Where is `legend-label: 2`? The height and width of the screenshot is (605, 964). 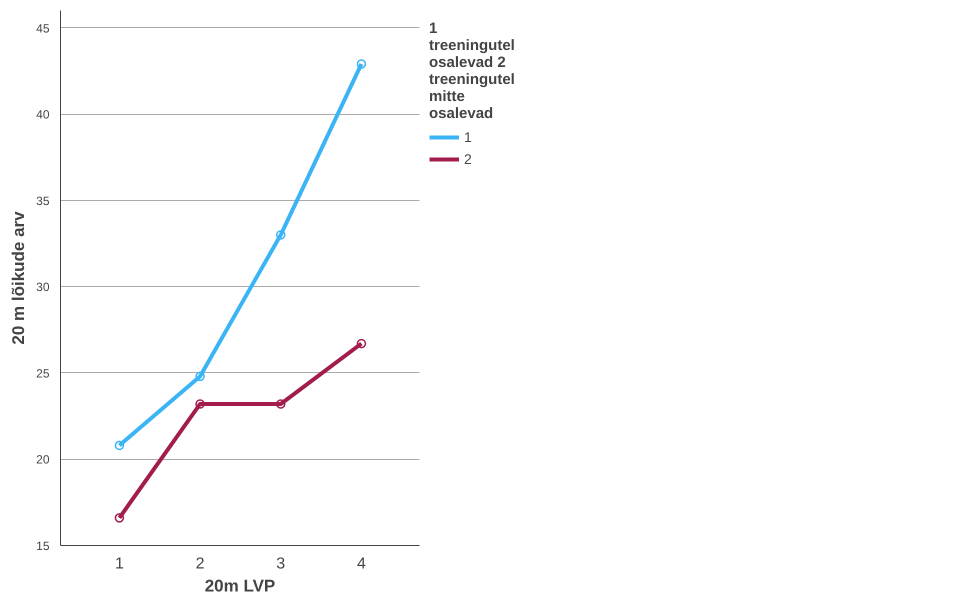
legend-label: 2 is located at coordinates (468, 159).